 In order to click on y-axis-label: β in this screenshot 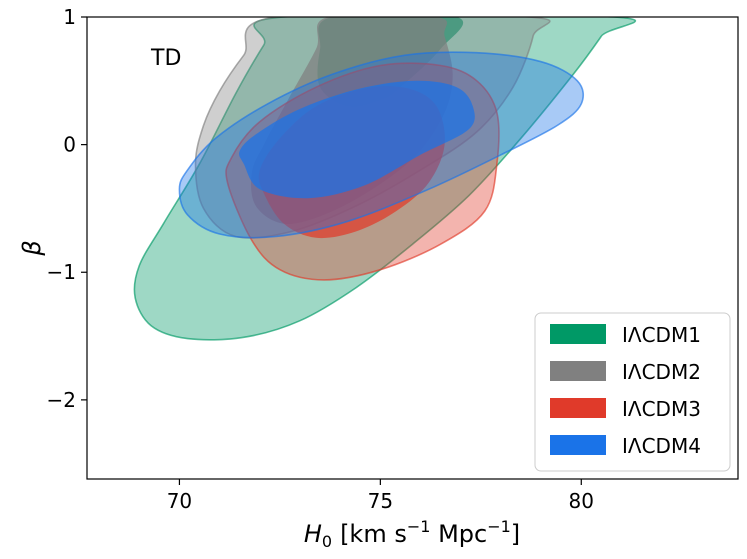, I will do `click(32, 248)`.